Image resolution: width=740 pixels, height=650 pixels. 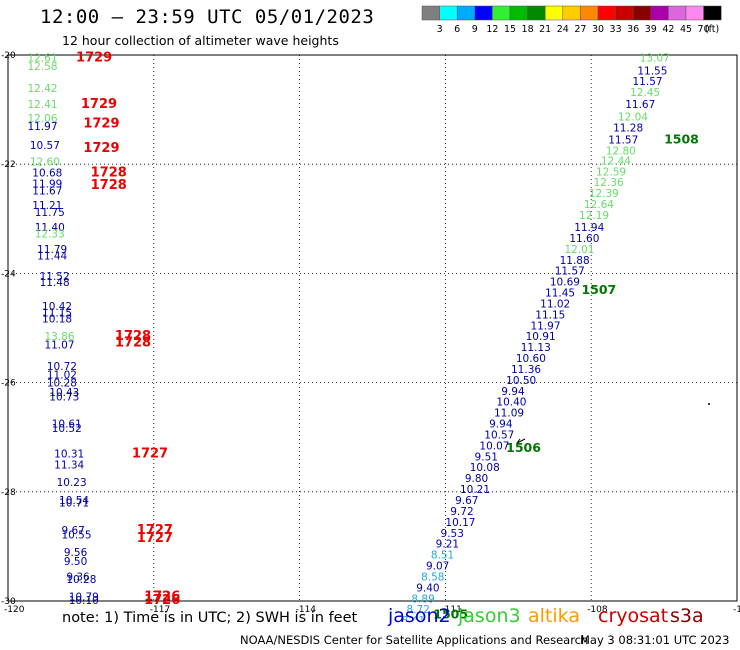 What do you see at coordinates (50, 235) in the screenshot?
I see `wave-height-value: 12.33` at bounding box center [50, 235].